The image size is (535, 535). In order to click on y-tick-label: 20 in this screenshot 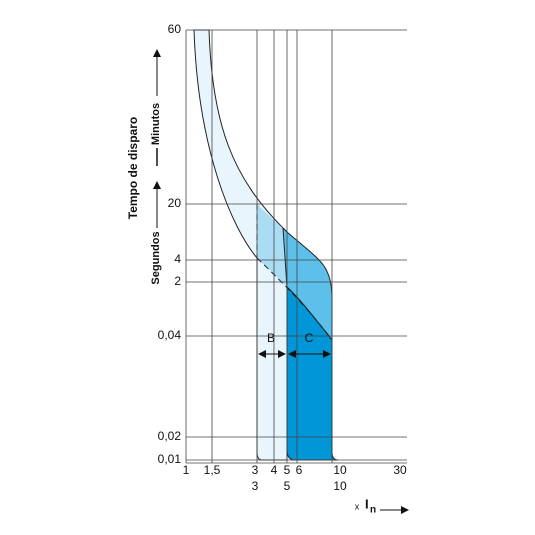, I will do `click(175, 203)`.